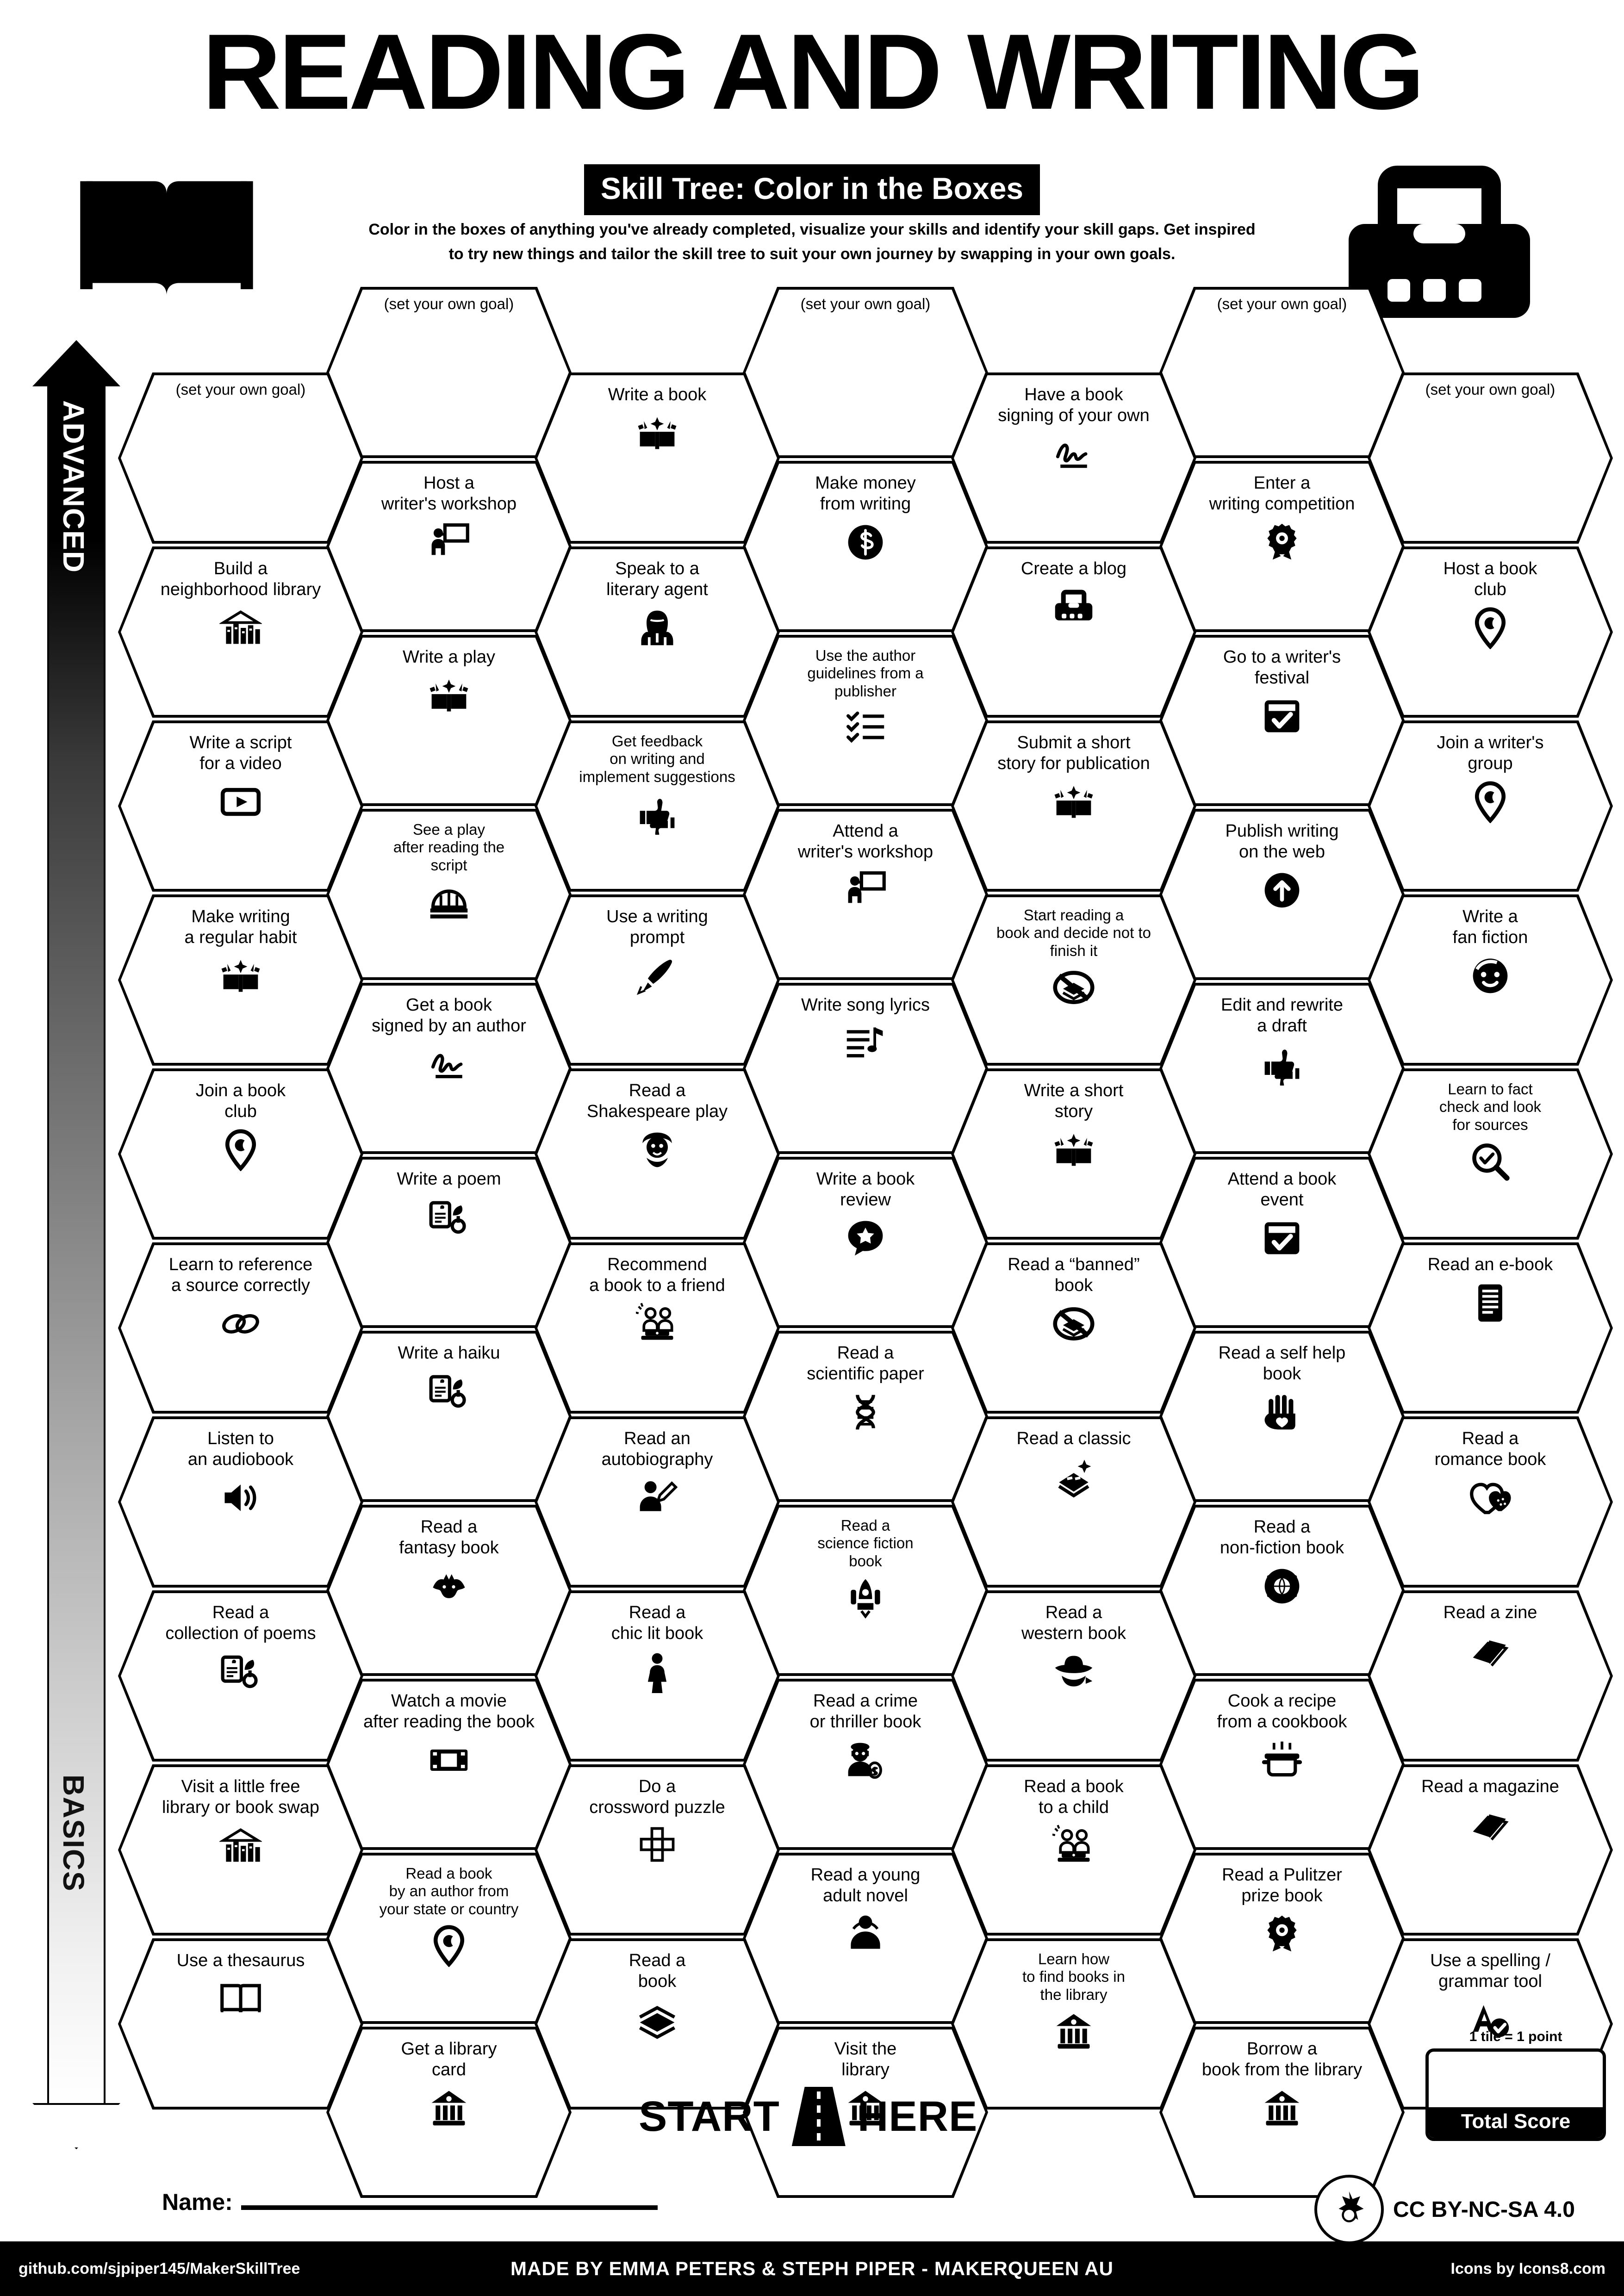 The height and width of the screenshot is (2296, 1624). I want to click on skill-tile: Read a magazine, so click(1490, 1850).